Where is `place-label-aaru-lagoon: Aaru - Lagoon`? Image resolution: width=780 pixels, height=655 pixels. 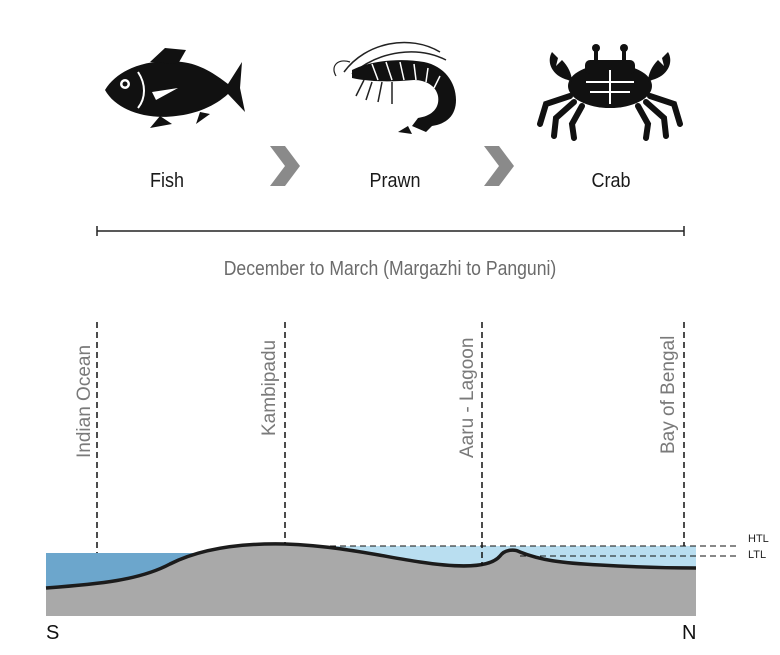
place-label-aaru-lagoon: Aaru - Lagoon is located at coordinates (467, 397).